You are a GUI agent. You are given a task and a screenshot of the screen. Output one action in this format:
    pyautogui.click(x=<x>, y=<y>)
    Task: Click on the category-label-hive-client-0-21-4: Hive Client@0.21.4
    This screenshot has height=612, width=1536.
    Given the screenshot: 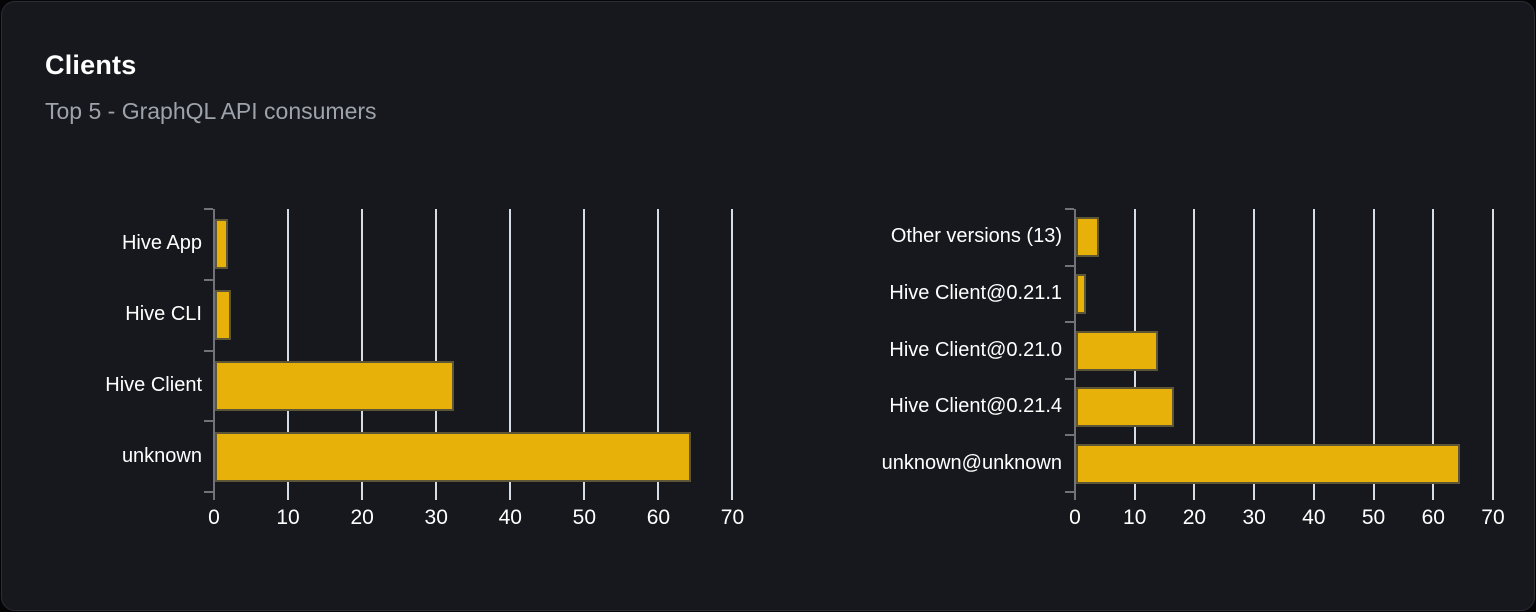 What is the action you would take?
    pyautogui.click(x=975, y=406)
    